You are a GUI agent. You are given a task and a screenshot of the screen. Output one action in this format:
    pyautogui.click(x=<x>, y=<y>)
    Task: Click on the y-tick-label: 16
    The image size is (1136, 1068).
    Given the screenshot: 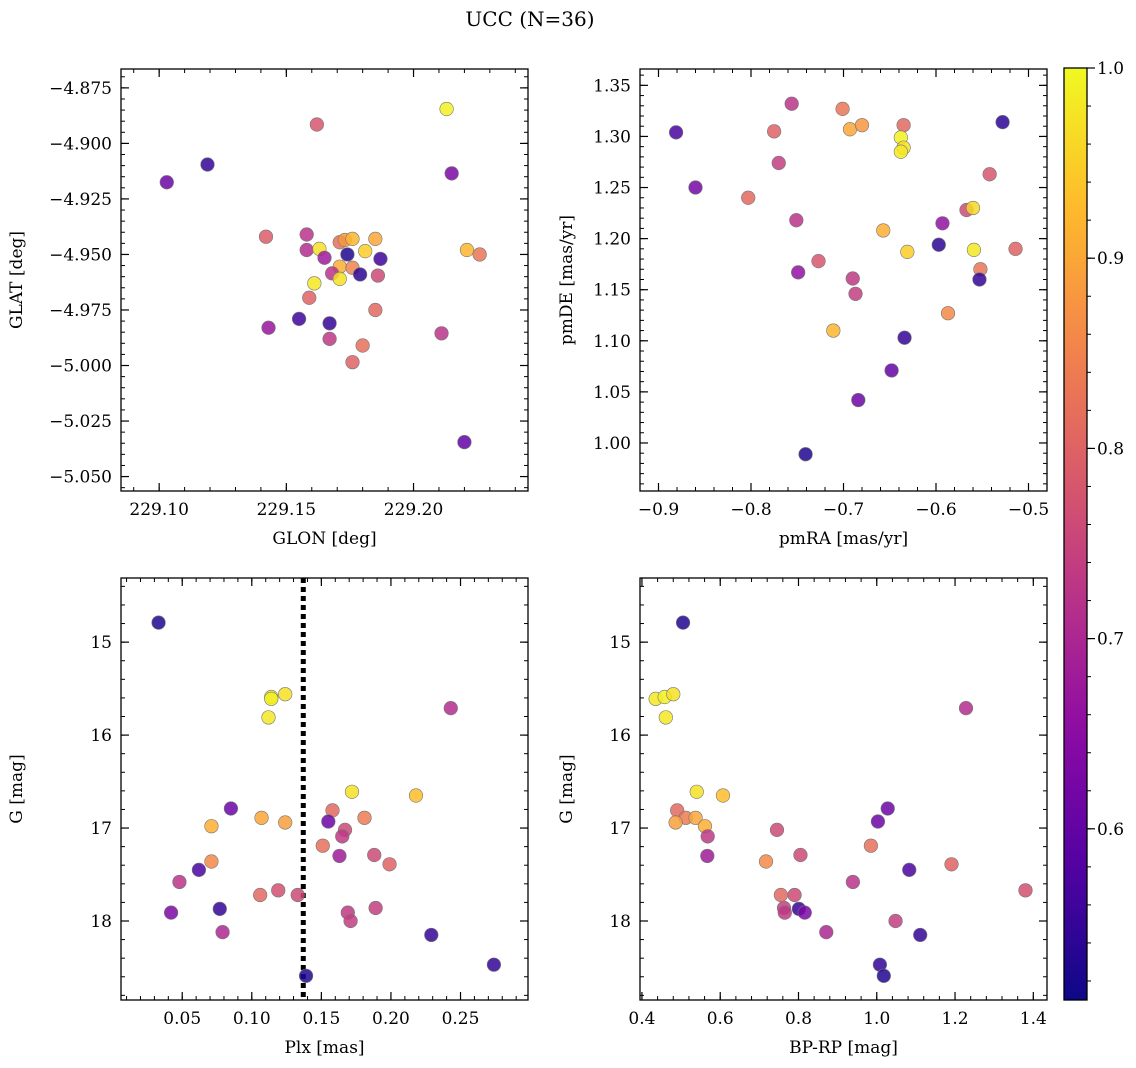 What is the action you would take?
    pyautogui.click(x=101, y=736)
    